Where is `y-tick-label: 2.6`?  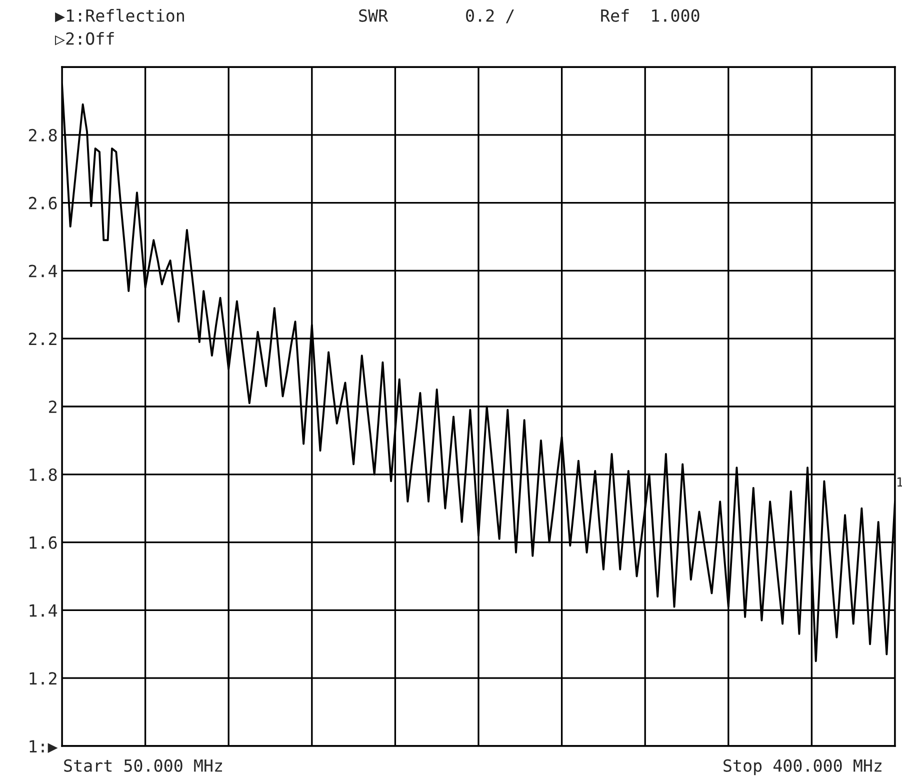 y-tick-label: 2.6 is located at coordinates (42, 203).